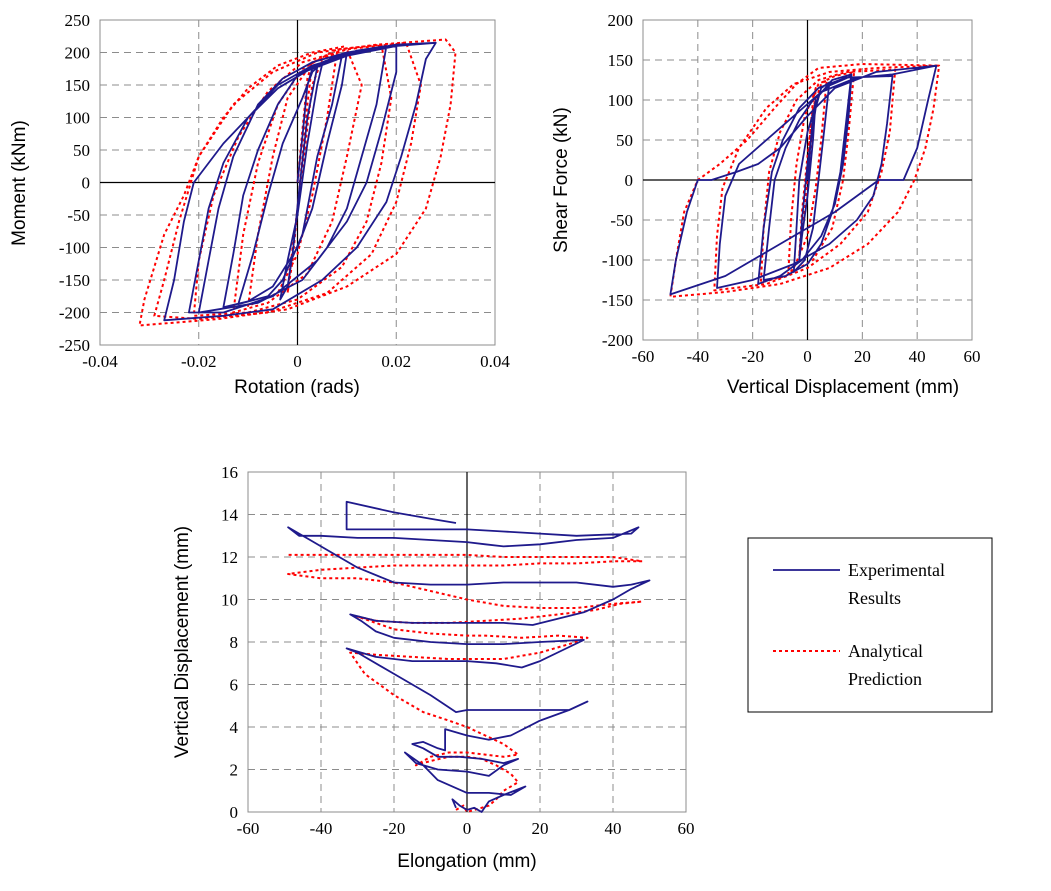 The height and width of the screenshot is (891, 1051). I want to click on x-tick-label: -0.04, so click(100, 361).